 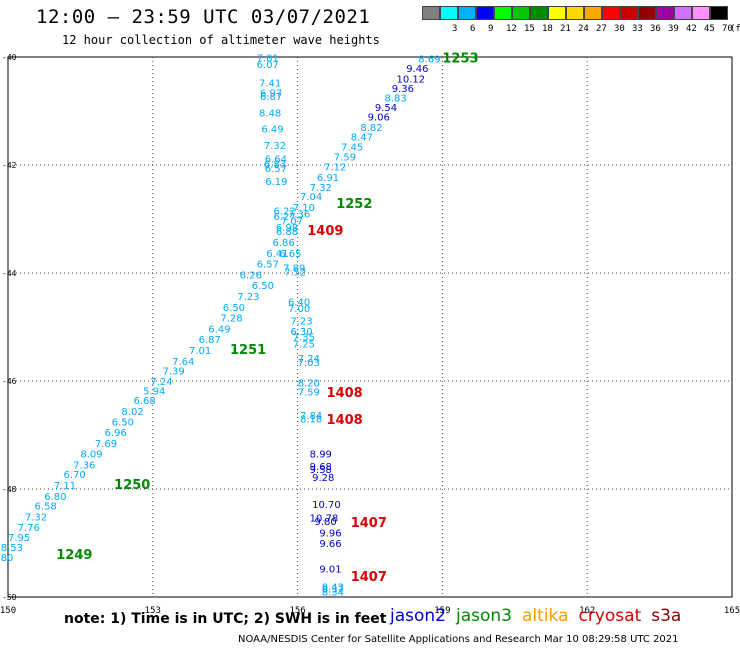 What do you see at coordinates (299, 302) in the screenshot?
I see `wave-height-value: 6.40` at bounding box center [299, 302].